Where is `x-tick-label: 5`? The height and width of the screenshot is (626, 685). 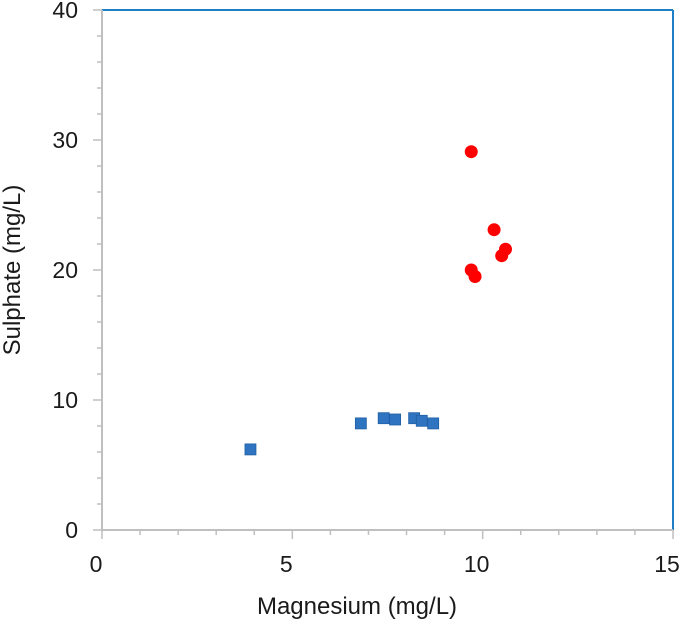
x-tick-label: 5 is located at coordinates (286, 564).